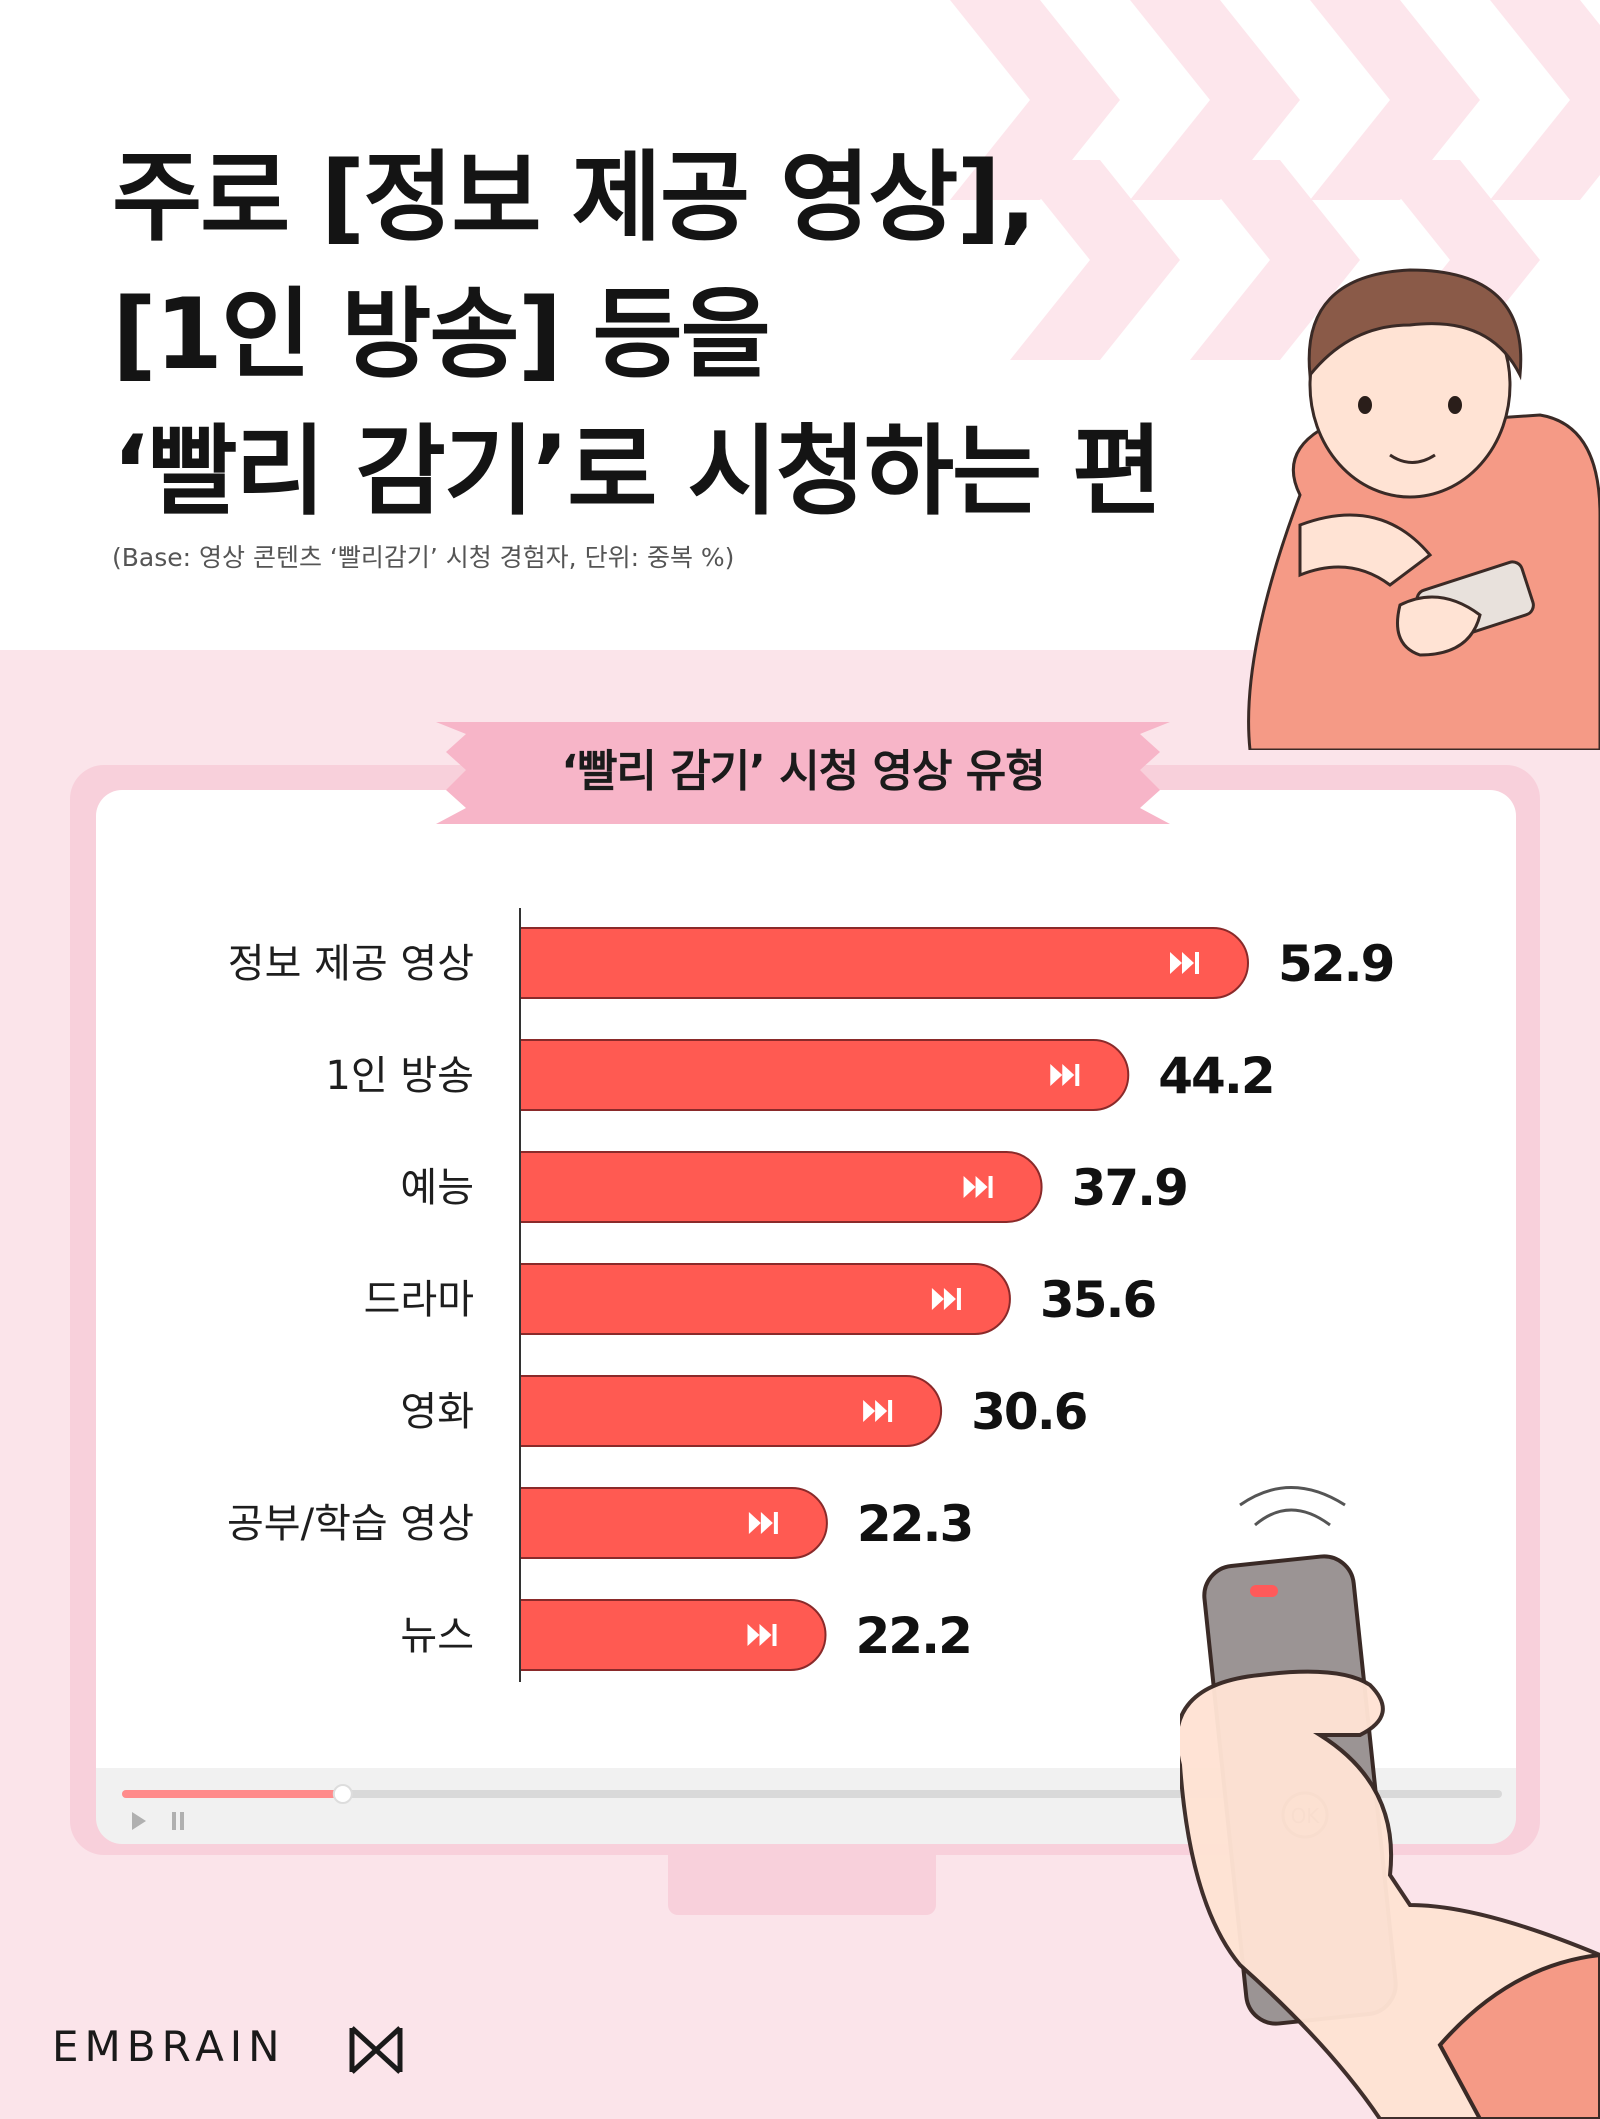 This screenshot has height=2119, width=1600. Describe the element at coordinates (437, 1412) in the screenshot. I see `category-label: 영화` at that location.